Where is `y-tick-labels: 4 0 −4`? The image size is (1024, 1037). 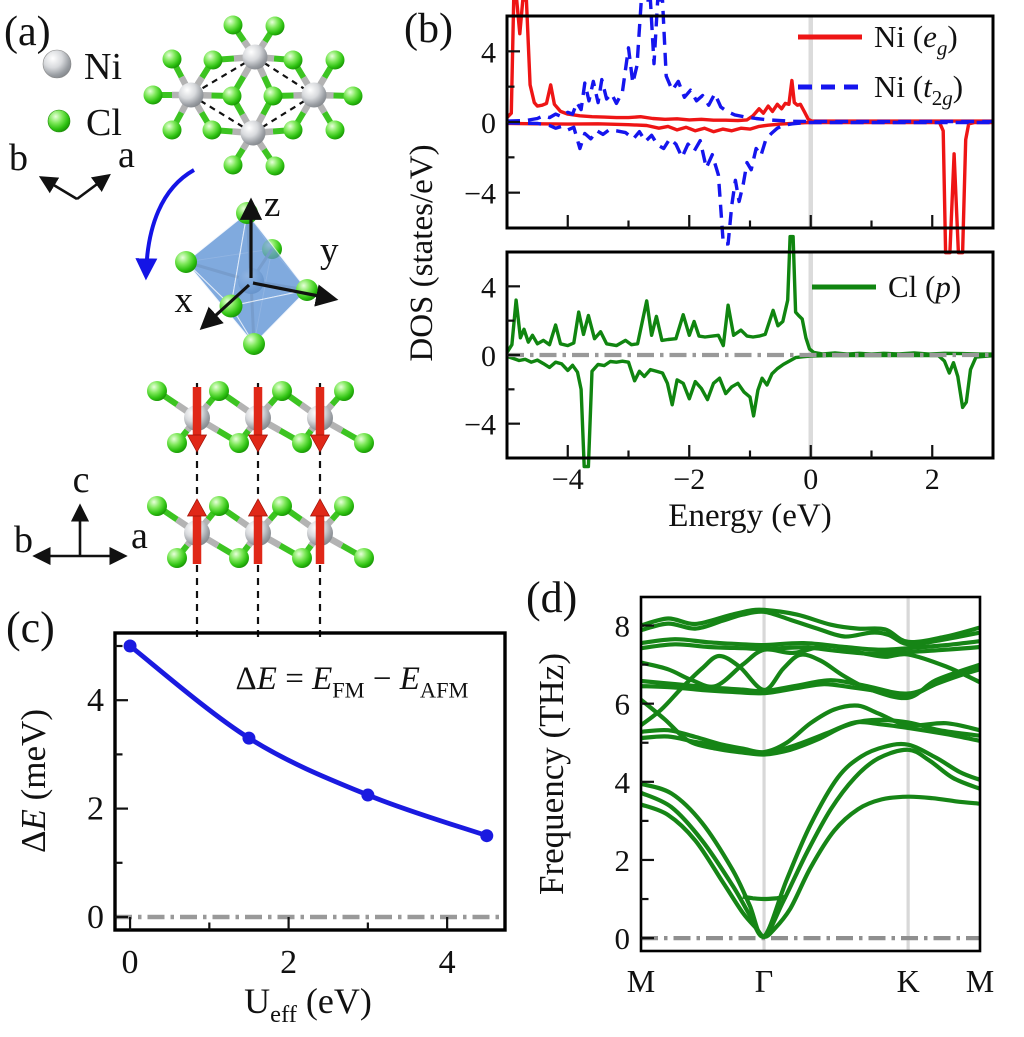
y-tick-labels: 4 0 −4 is located at coordinates (480, 123).